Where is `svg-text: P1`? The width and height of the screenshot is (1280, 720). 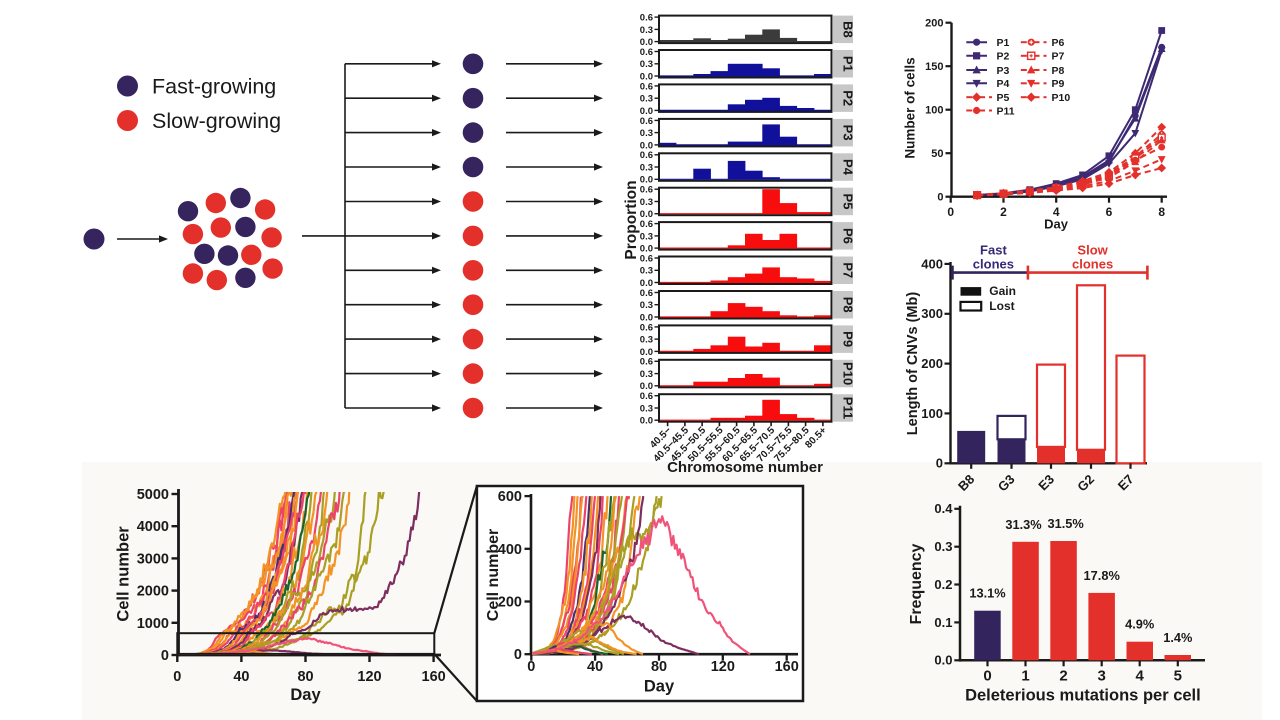
svg-text: P1 is located at coordinates (1003, 43).